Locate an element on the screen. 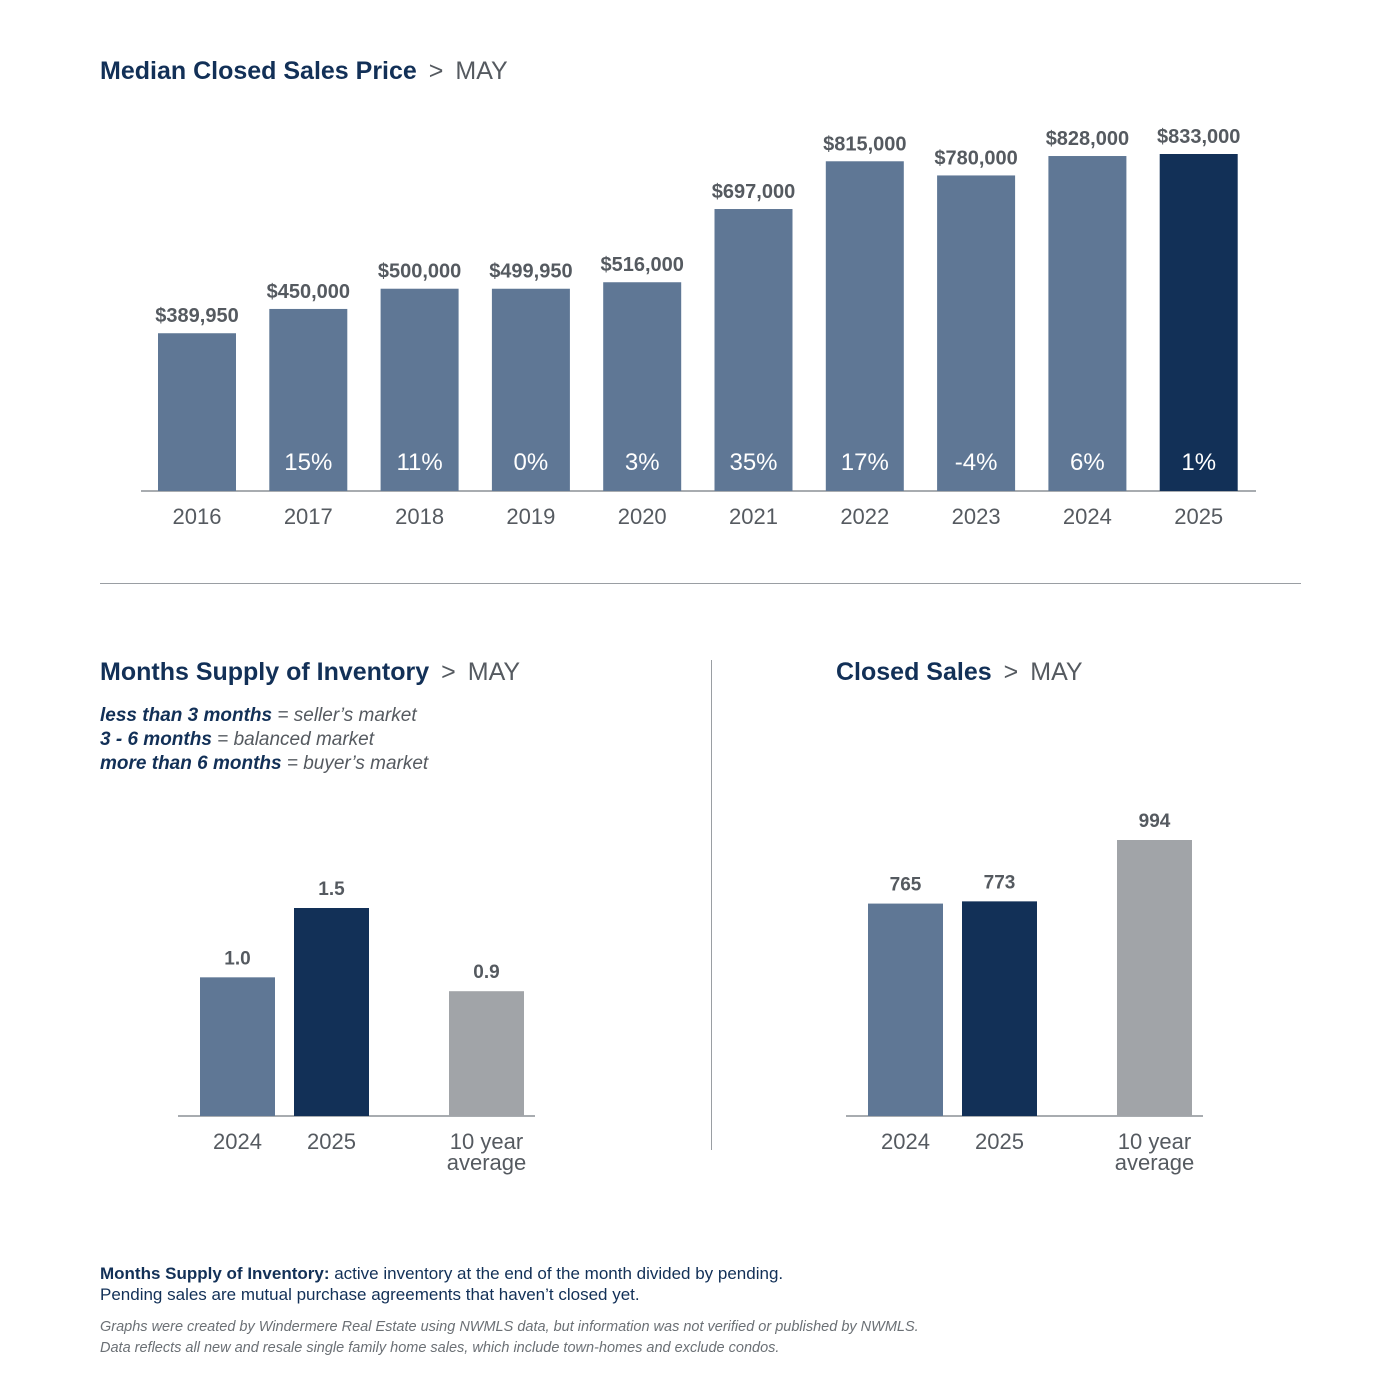  median-price-value-label: $833,000 is located at coordinates (1198, 137).